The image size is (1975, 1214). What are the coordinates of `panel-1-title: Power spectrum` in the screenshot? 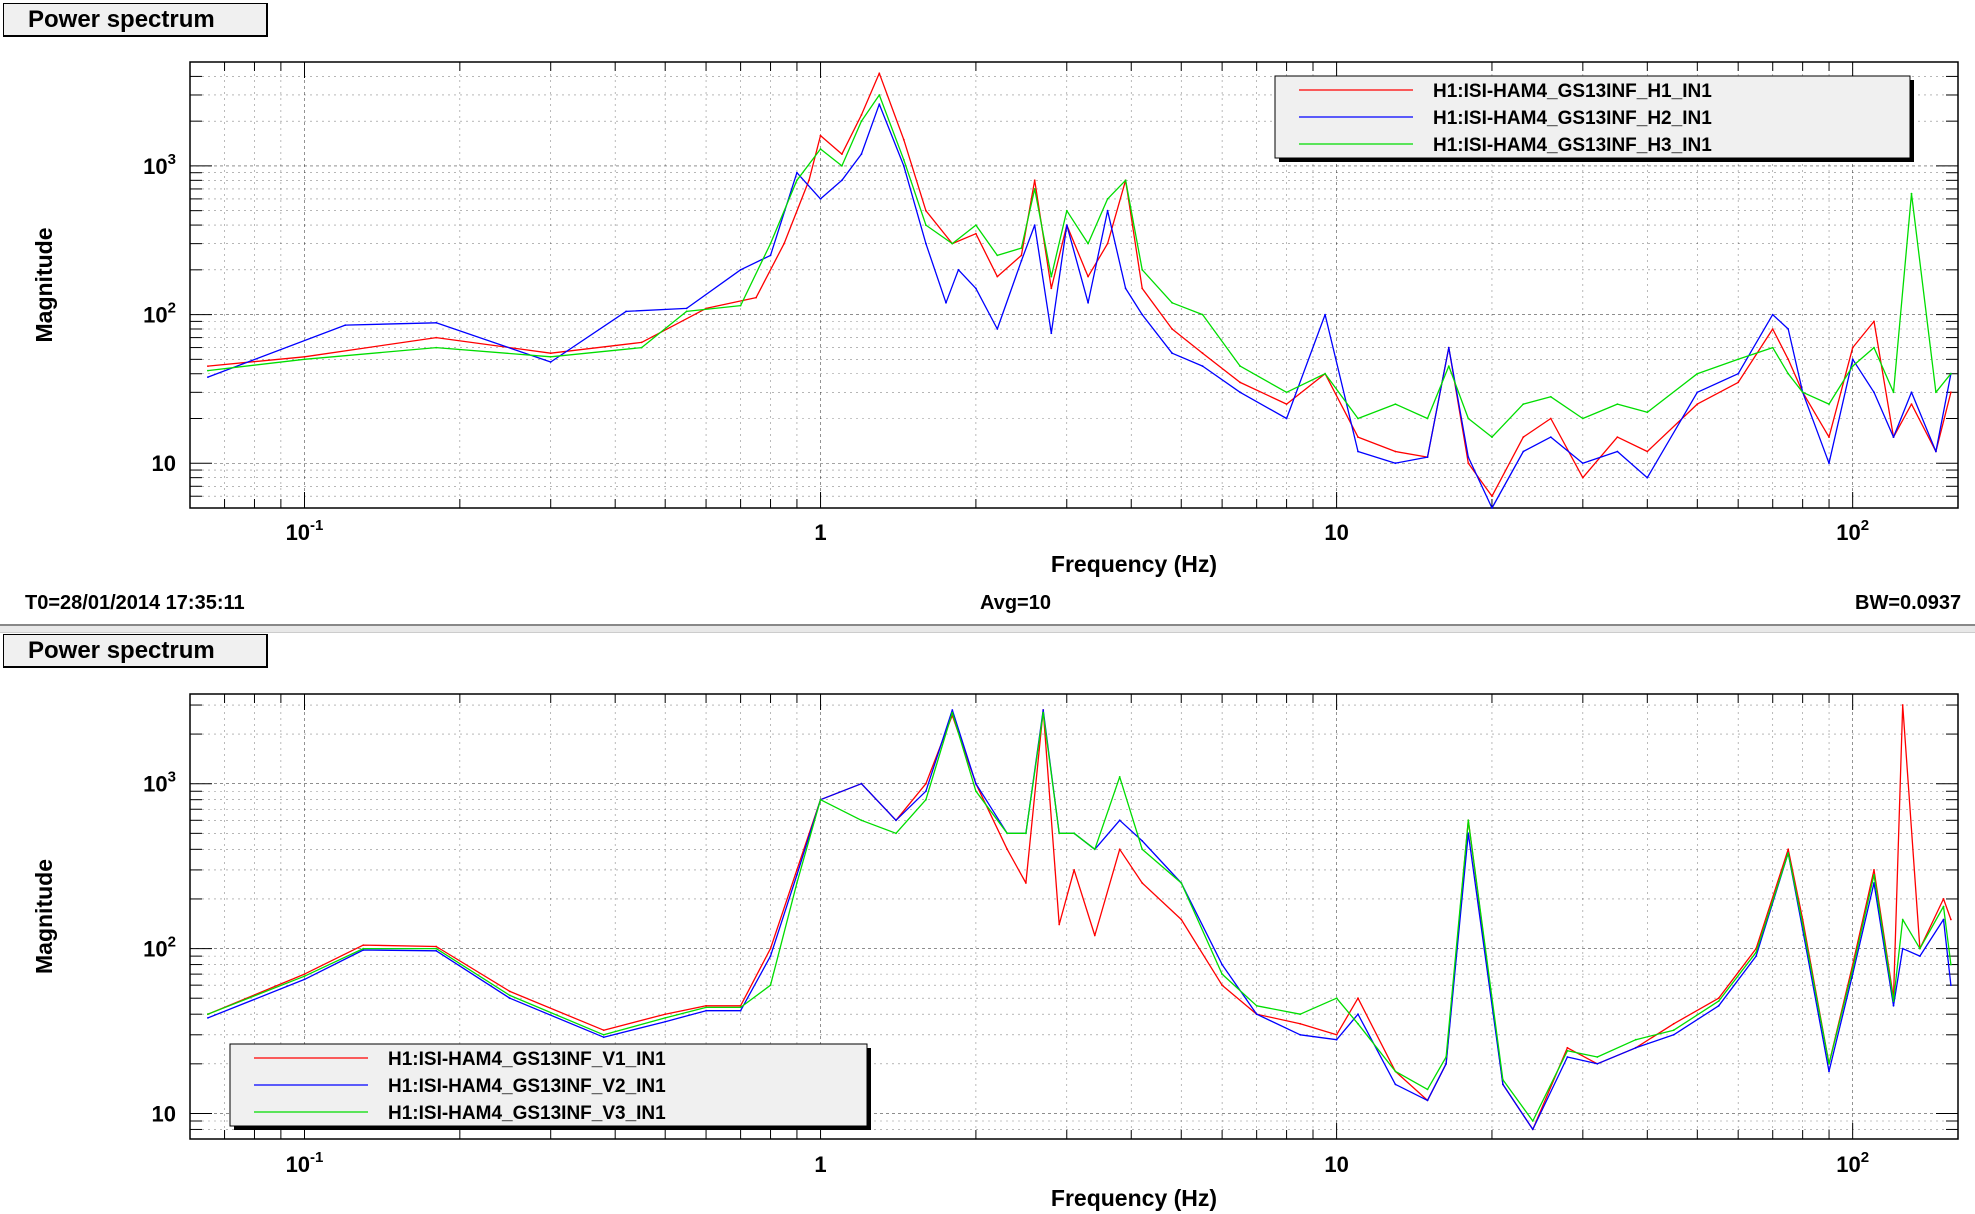 It's located at (135, 20).